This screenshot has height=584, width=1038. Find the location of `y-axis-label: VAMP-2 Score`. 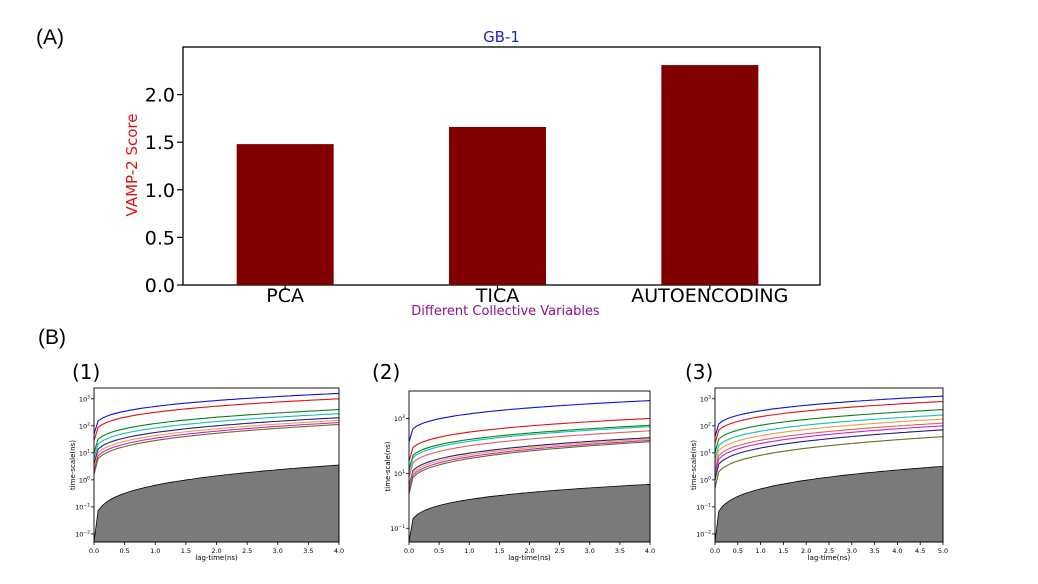

y-axis-label: VAMP-2 Score is located at coordinates (132, 165).